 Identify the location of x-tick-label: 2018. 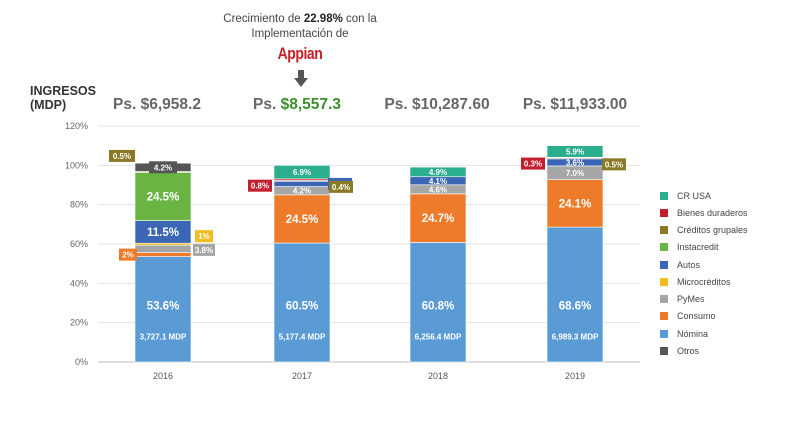
(438, 376).